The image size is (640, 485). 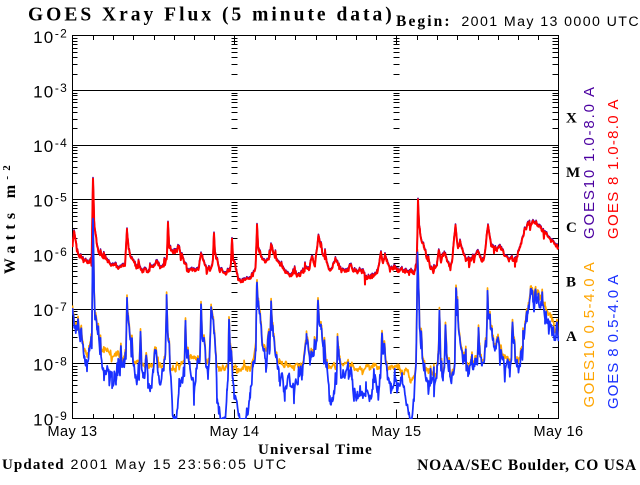 I want to click on svg-text: May 16, so click(x=559, y=432).